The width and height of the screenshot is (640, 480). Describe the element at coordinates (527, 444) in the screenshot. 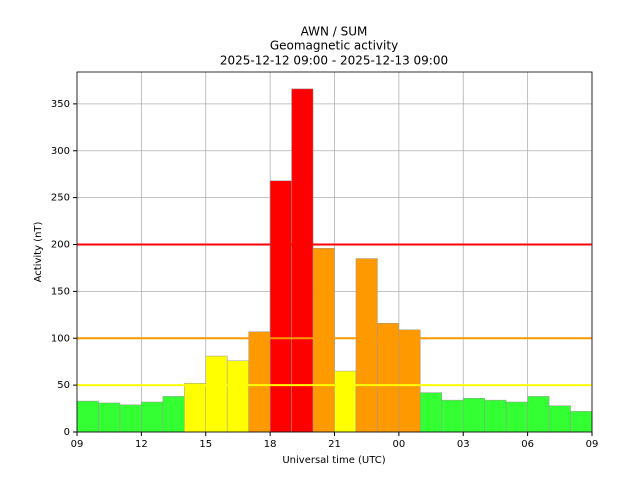

I see `x-tick-label: 06` at that location.